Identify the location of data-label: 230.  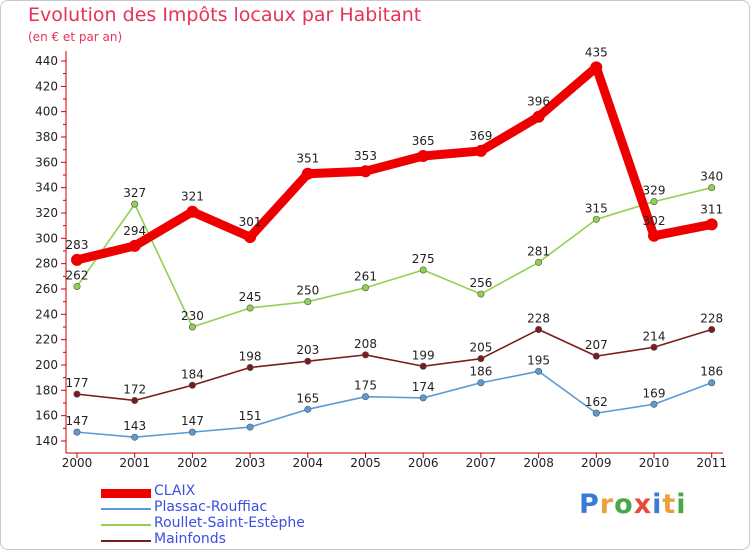
(192, 316).